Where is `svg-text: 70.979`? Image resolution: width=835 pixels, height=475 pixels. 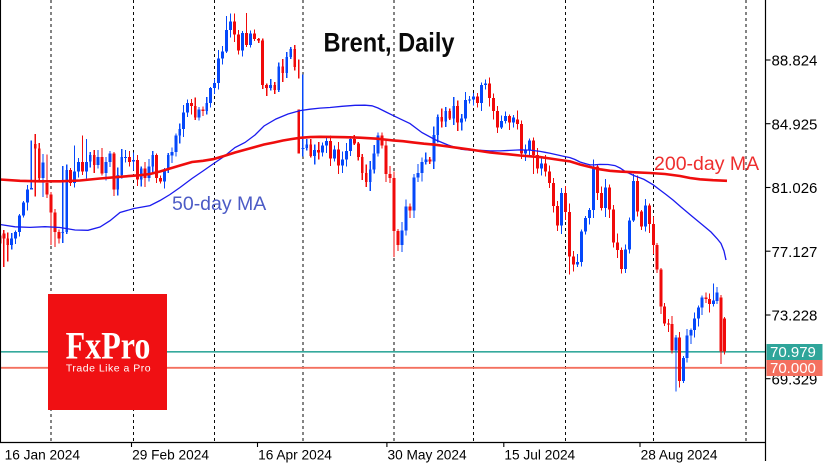 svg-text: 70.979 is located at coordinates (793, 352).